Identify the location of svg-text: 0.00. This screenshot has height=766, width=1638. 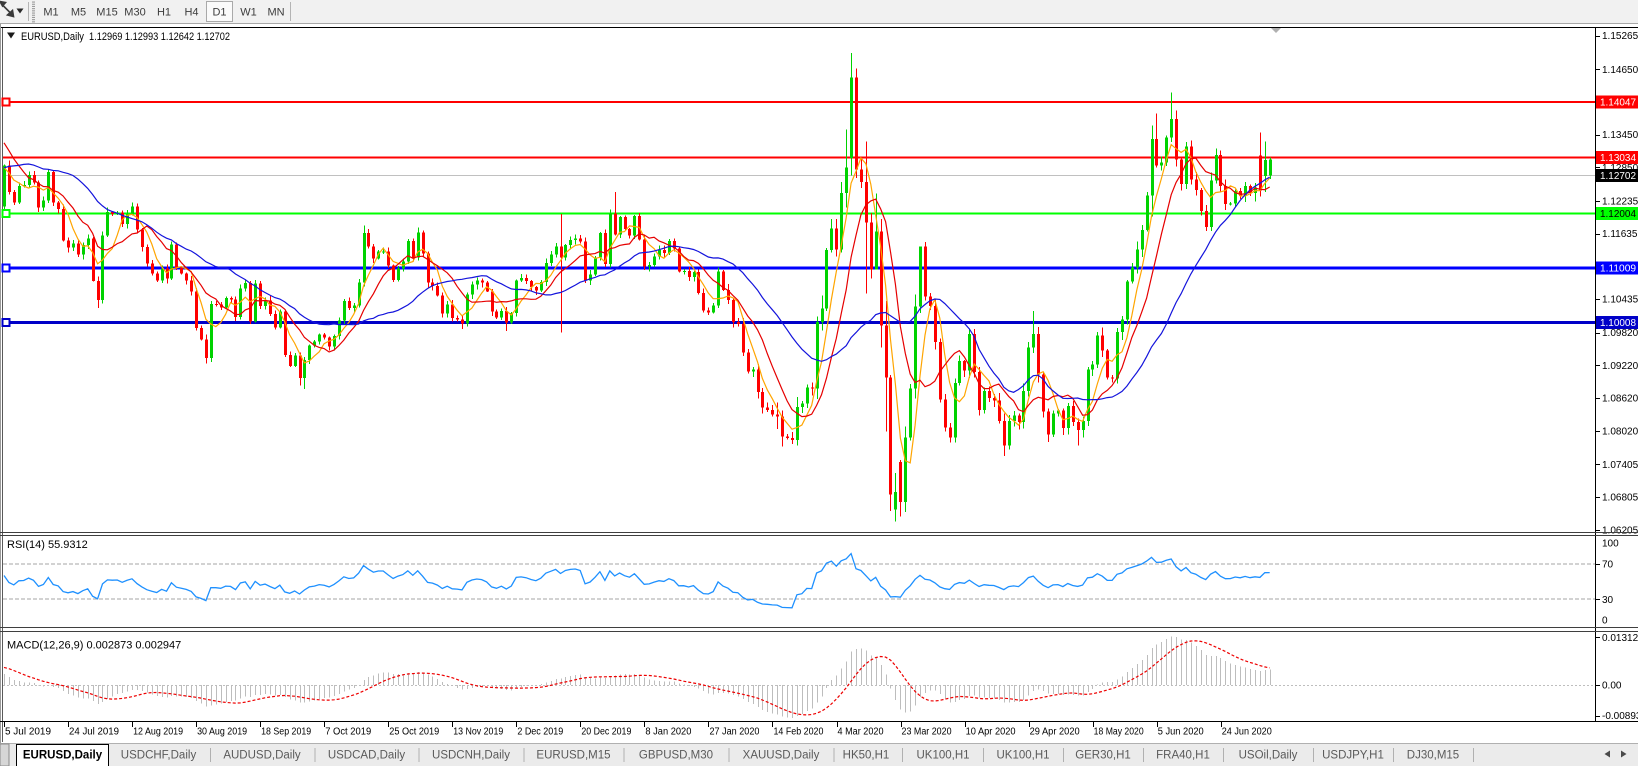
(1612, 686).